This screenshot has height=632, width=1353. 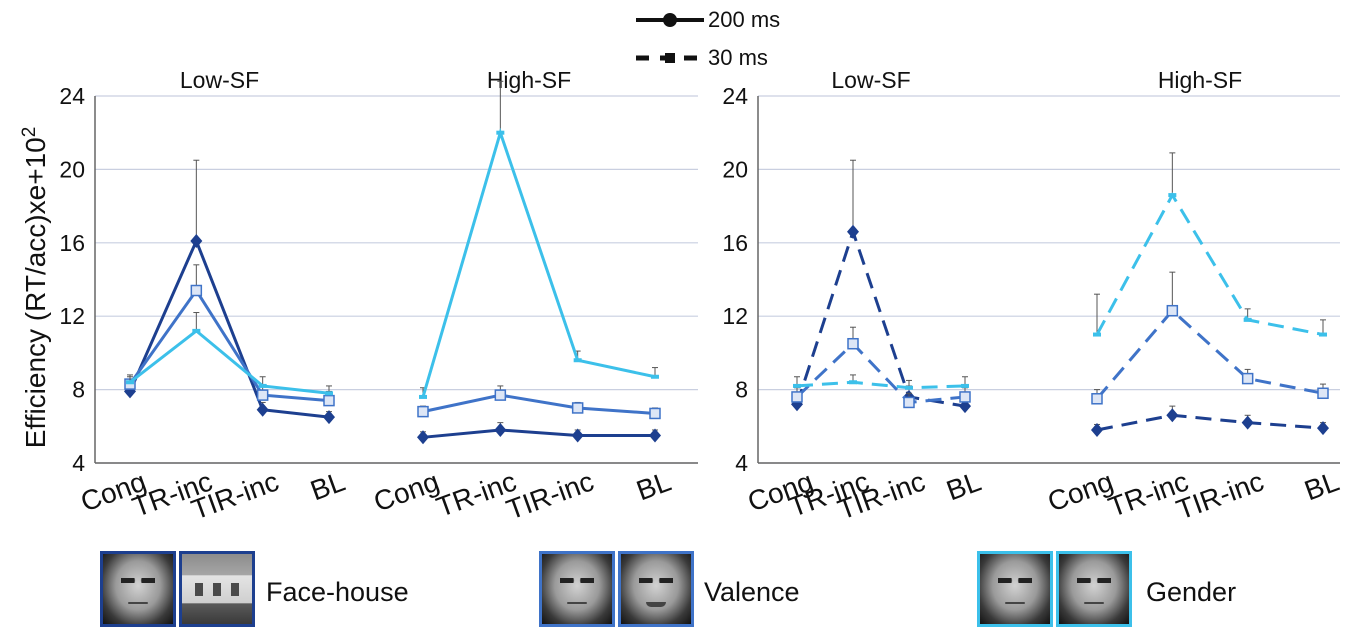 I want to click on gender-thumbnails, so click(x=1054, y=589).